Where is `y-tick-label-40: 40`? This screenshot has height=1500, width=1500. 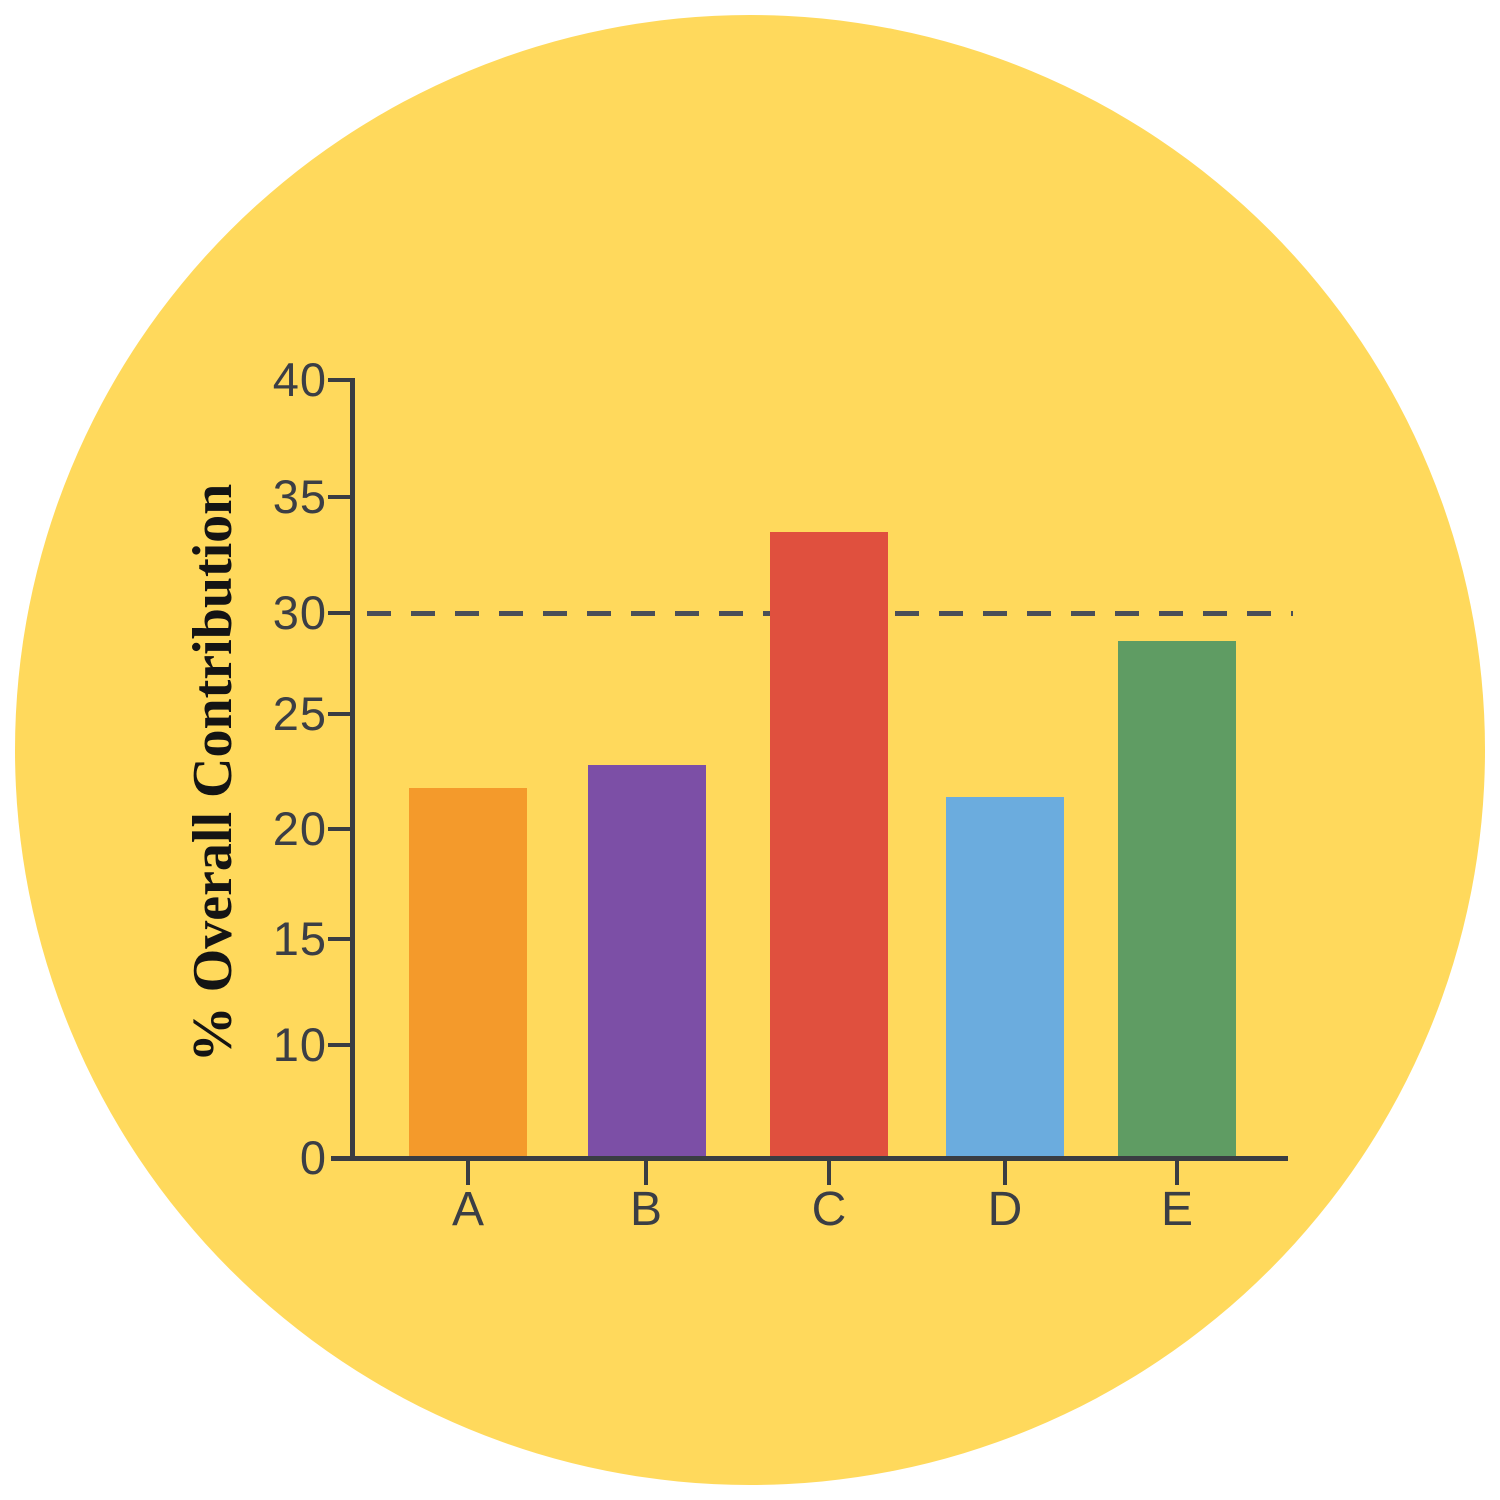
y-tick-label-40: 40 is located at coordinates (299, 379).